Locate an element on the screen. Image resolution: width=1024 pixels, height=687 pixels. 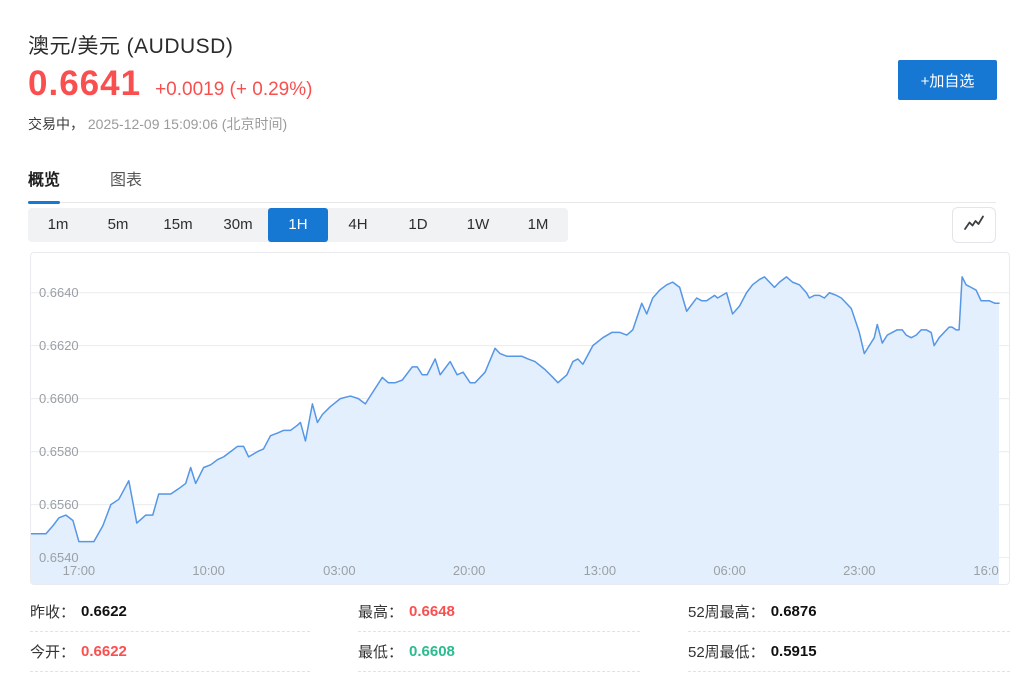
svg-text: 03:00 is located at coordinates (339, 570).